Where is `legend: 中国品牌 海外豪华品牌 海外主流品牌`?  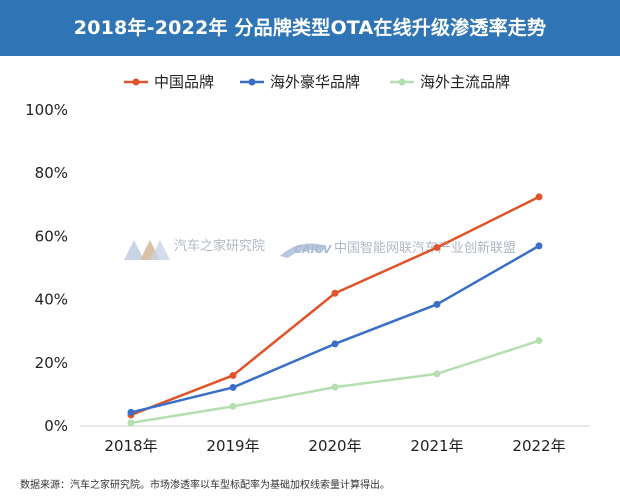 legend: 中国品牌 海外豪华品牌 海外主流品牌 is located at coordinates (317, 82).